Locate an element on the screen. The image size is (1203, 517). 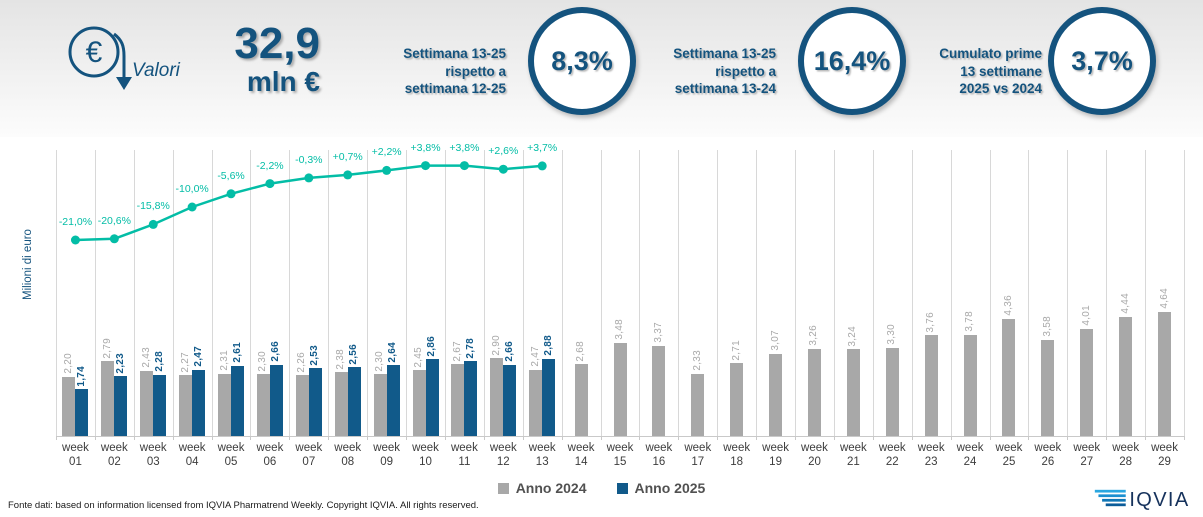
x-axis-week-label: week 18 is located at coordinates (736, 455).